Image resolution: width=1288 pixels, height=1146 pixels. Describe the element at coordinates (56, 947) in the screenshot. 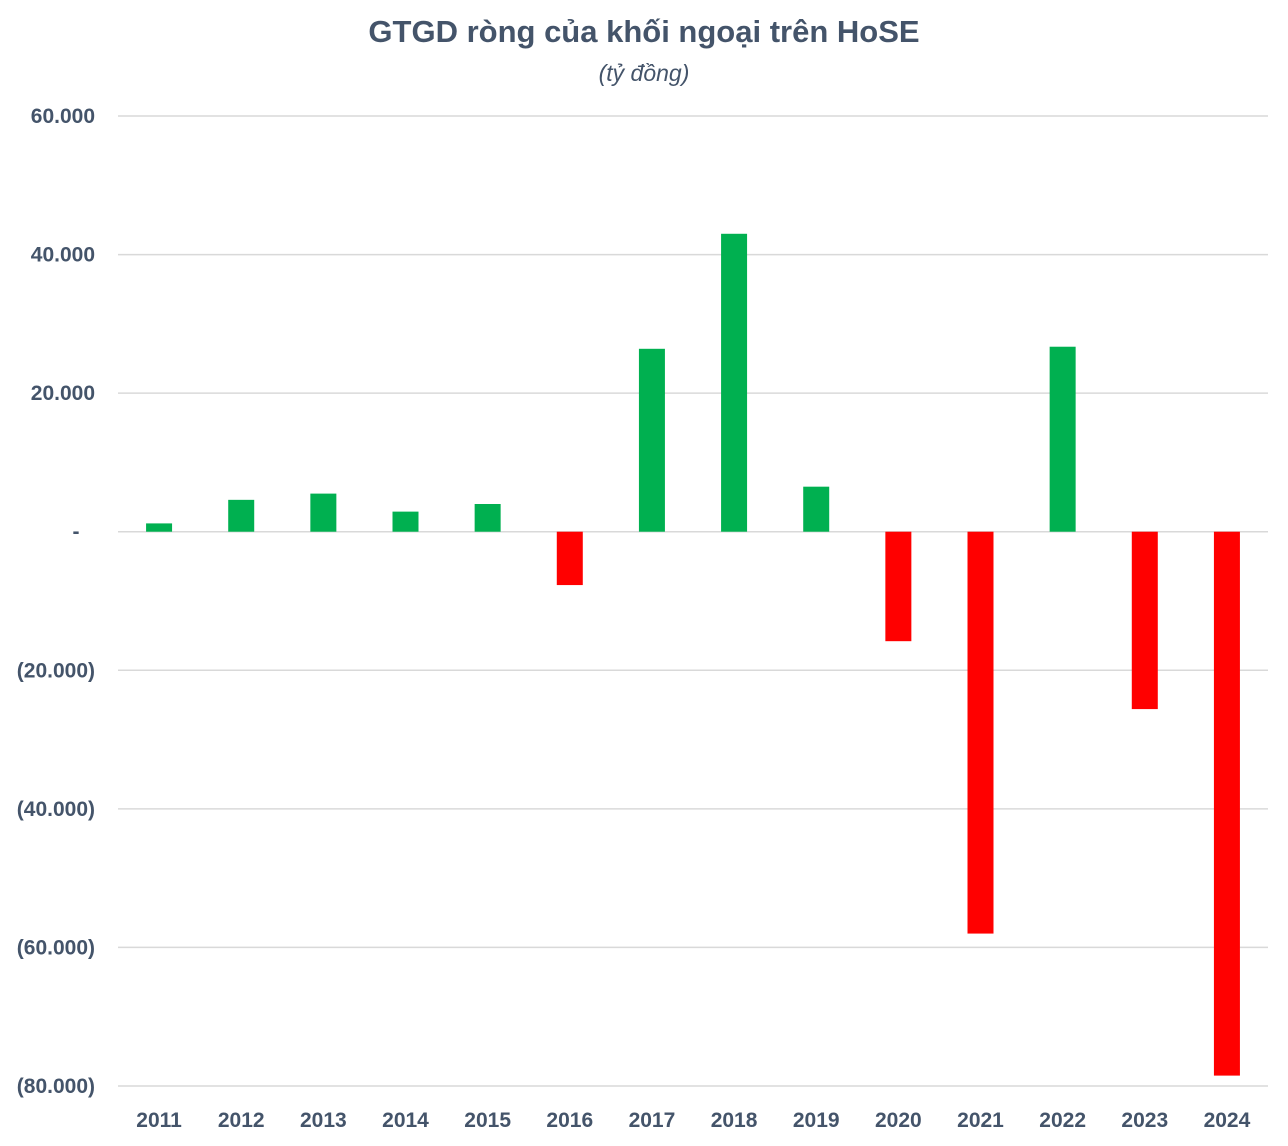

I see `y-tick-label: (60.000)` at that location.